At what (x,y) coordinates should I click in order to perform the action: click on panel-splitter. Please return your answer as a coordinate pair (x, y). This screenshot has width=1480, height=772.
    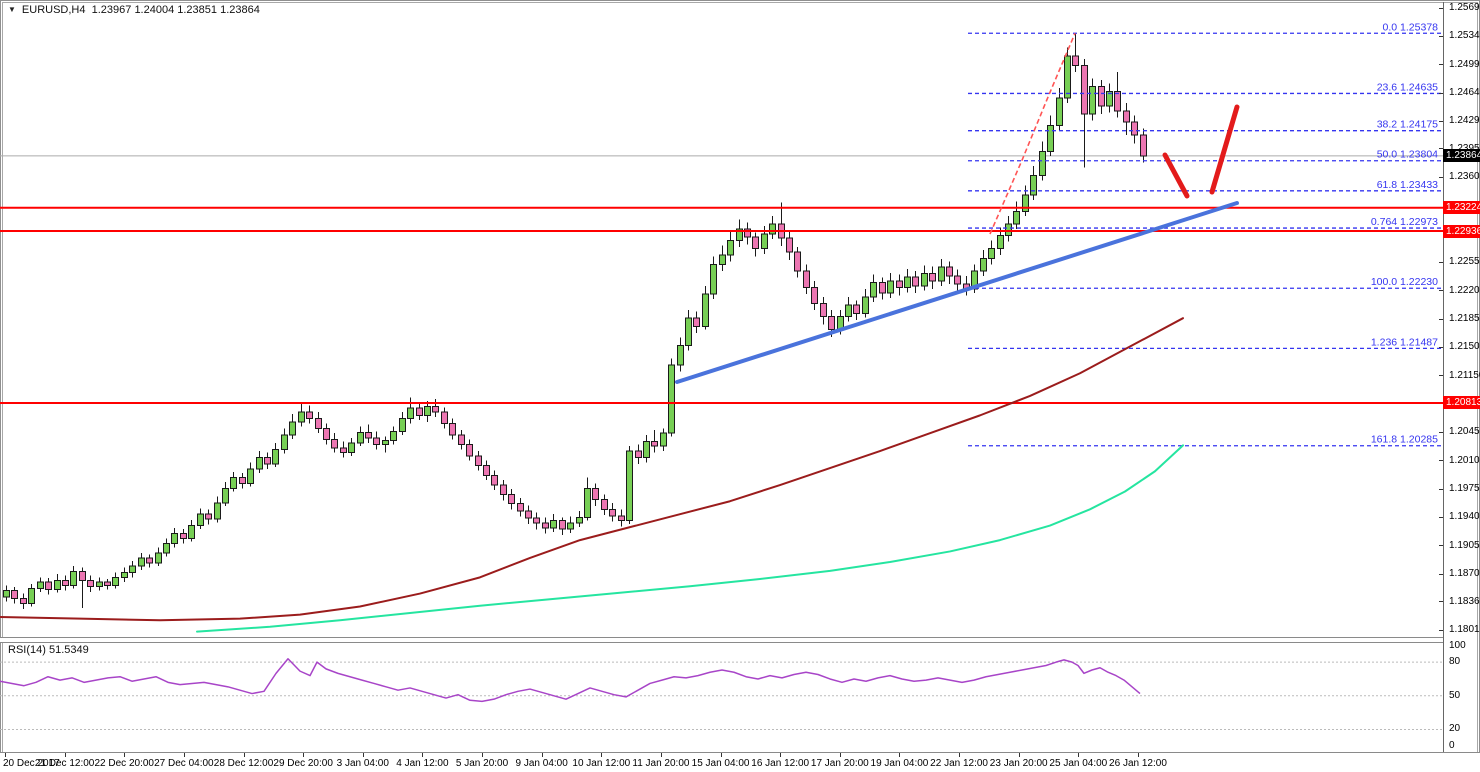
    Looking at the image, I should click on (721, 640).